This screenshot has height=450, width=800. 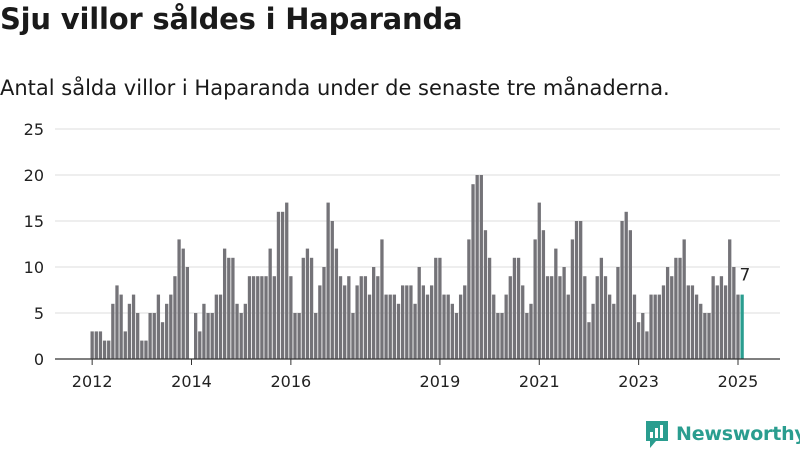 What do you see at coordinates (34, 129) in the screenshot?
I see `y-tick-label: 25` at bounding box center [34, 129].